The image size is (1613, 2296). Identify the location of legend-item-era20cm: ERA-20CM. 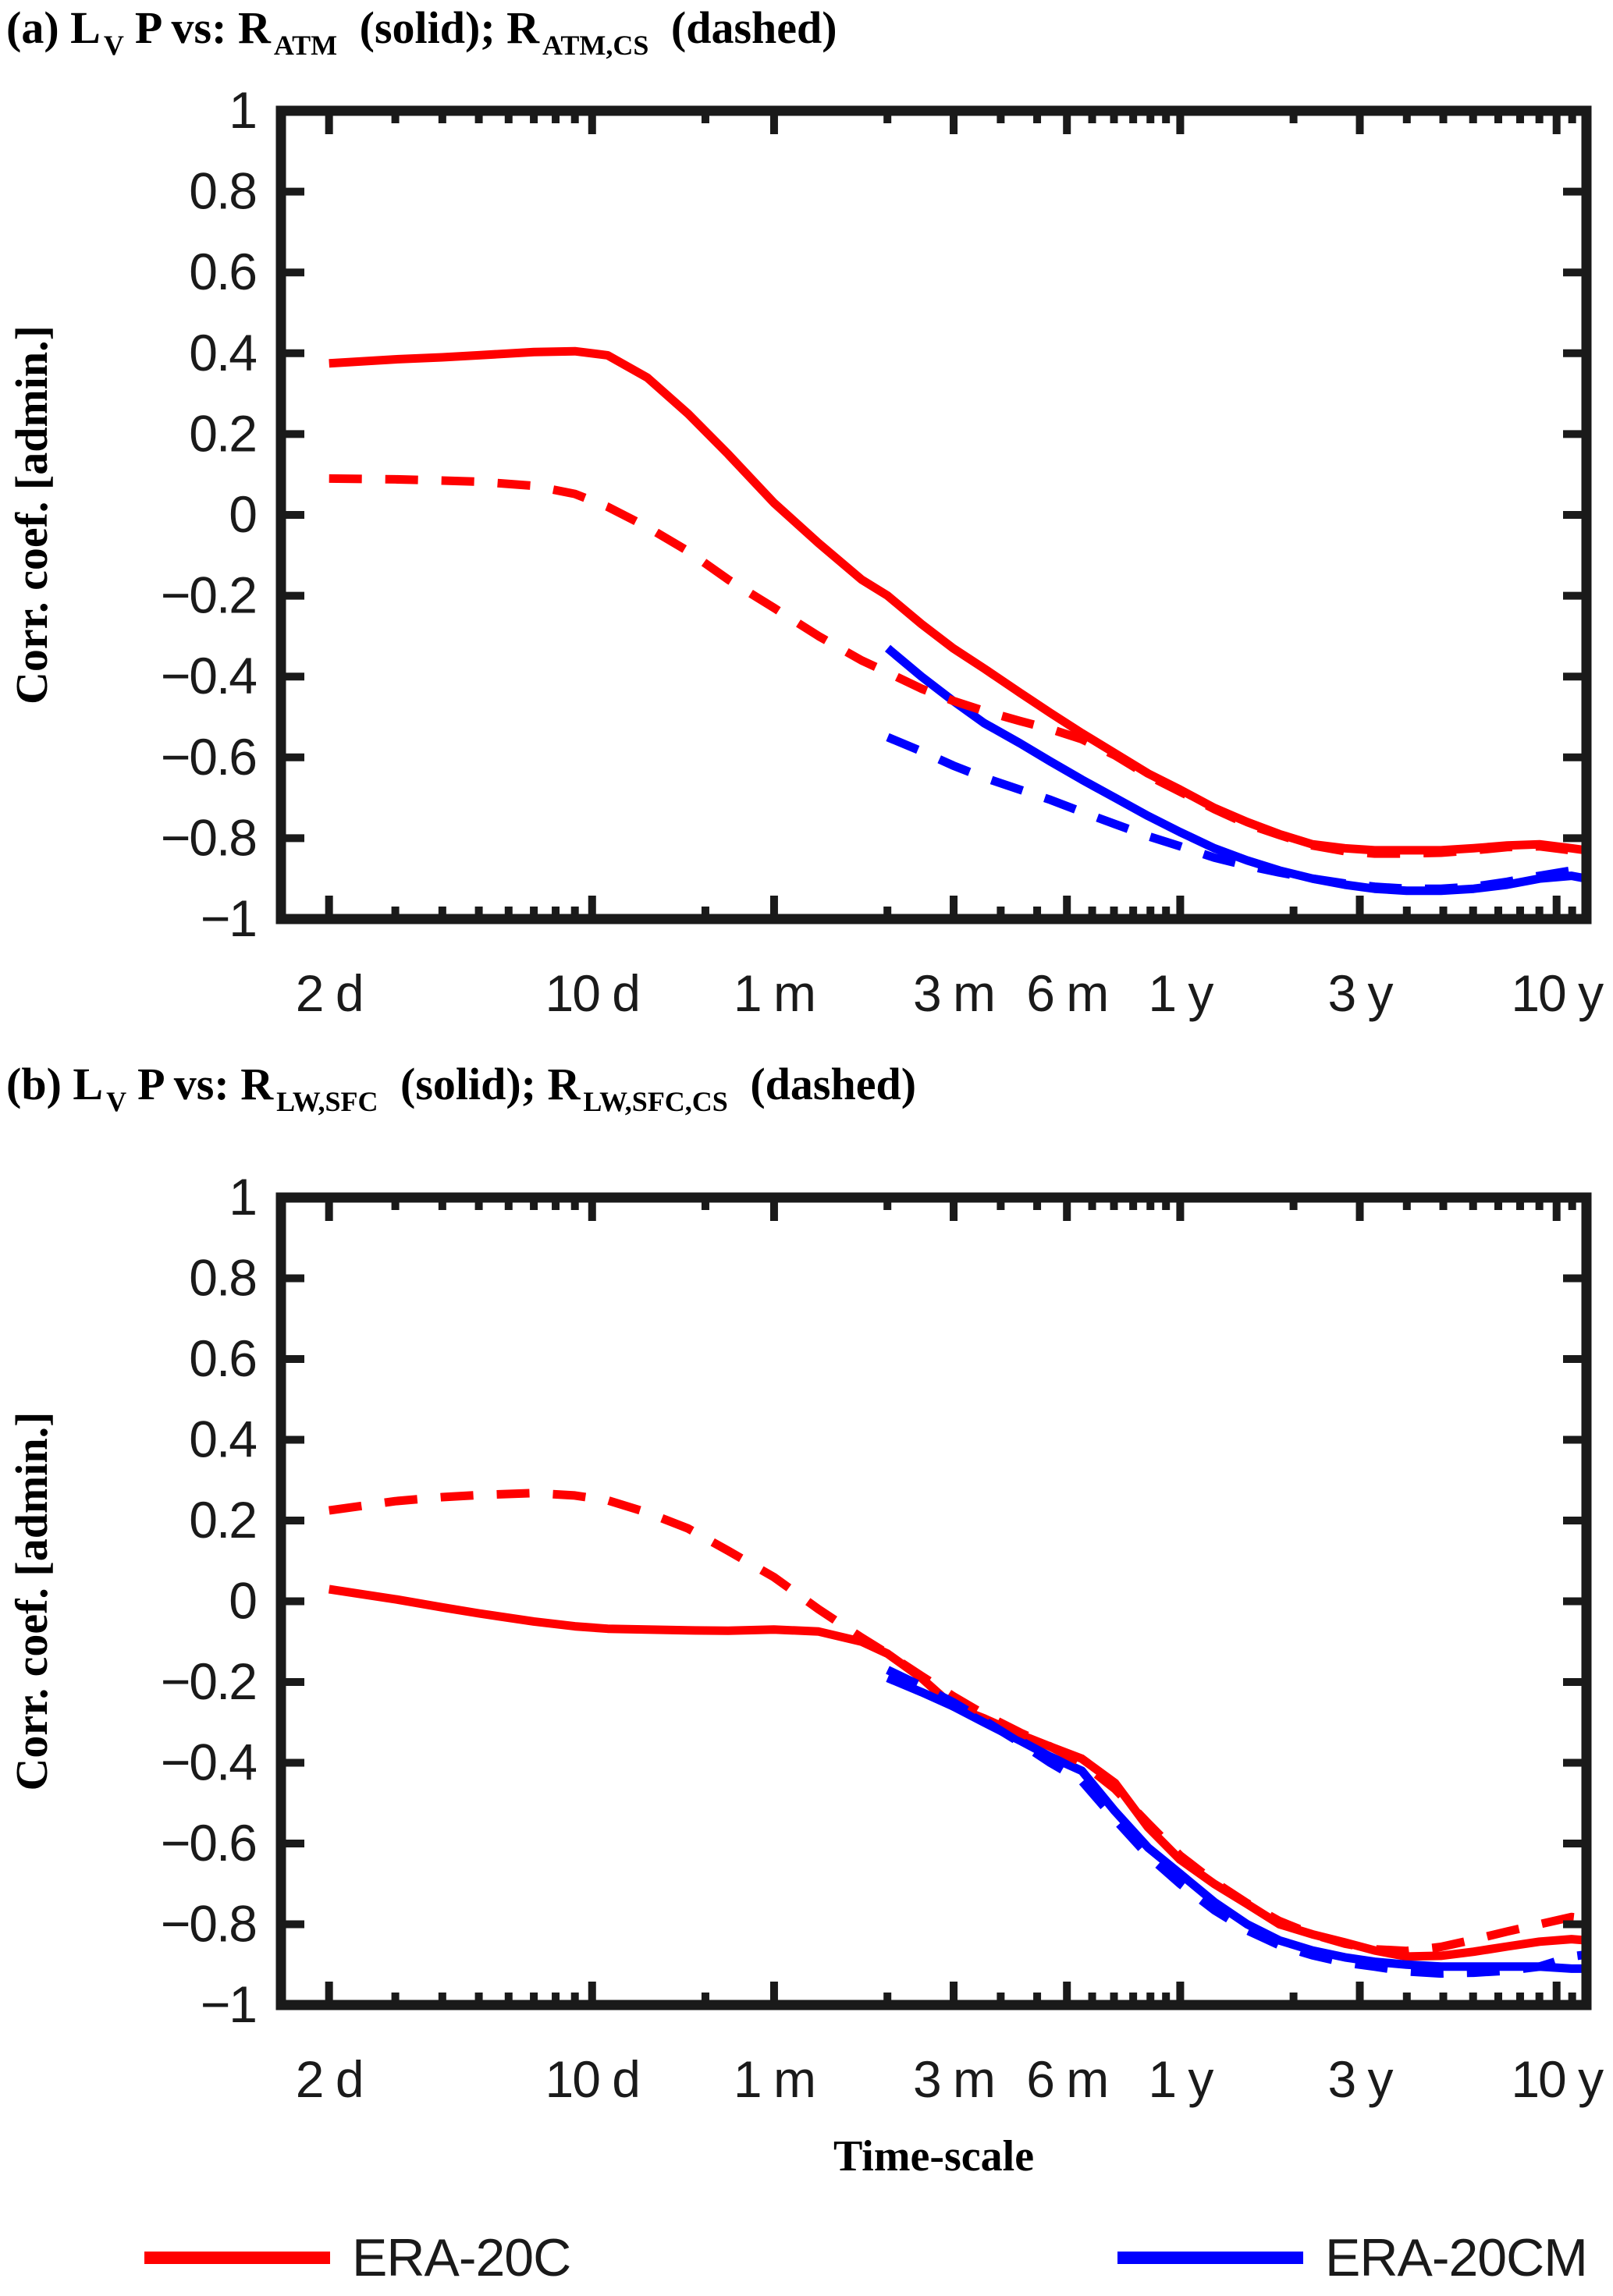
(1352, 2258).